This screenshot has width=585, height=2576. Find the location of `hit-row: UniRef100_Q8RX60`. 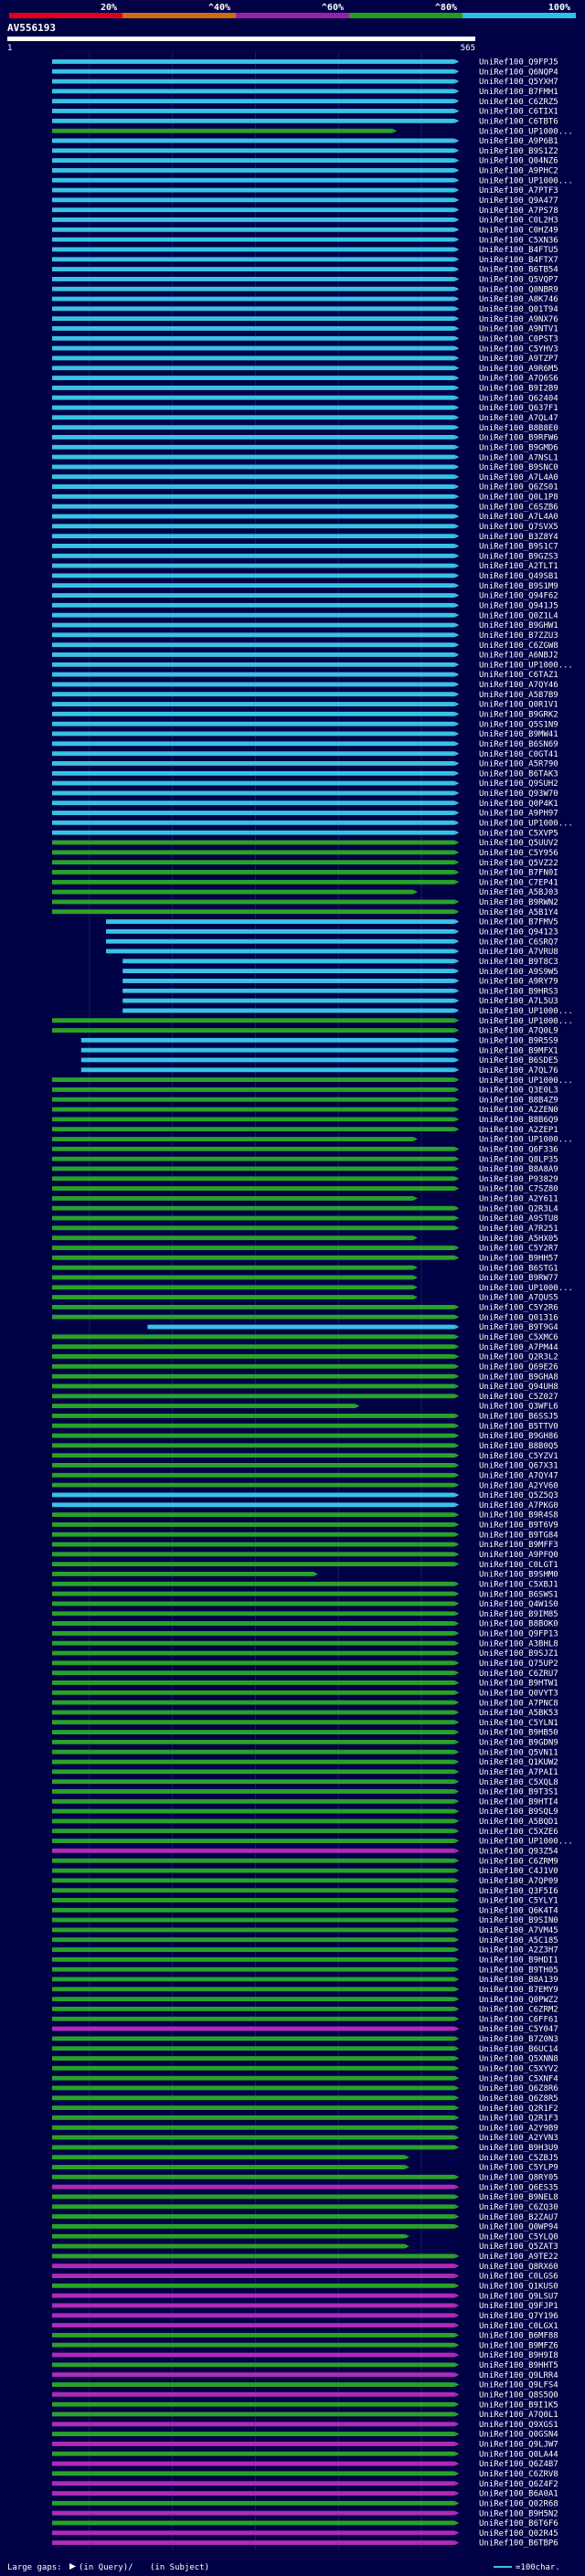

hit-row: UniRef100_Q8RX60 is located at coordinates (305, 2267).